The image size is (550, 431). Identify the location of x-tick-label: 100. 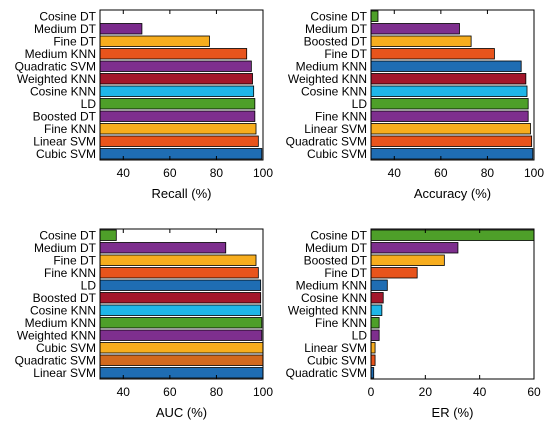
(263, 392).